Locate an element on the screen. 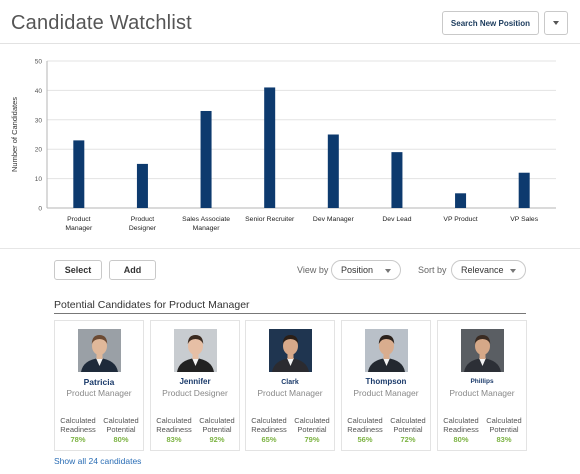 This screenshot has width=580, height=474. page-title: Candidate Watchlist is located at coordinates (101, 23).